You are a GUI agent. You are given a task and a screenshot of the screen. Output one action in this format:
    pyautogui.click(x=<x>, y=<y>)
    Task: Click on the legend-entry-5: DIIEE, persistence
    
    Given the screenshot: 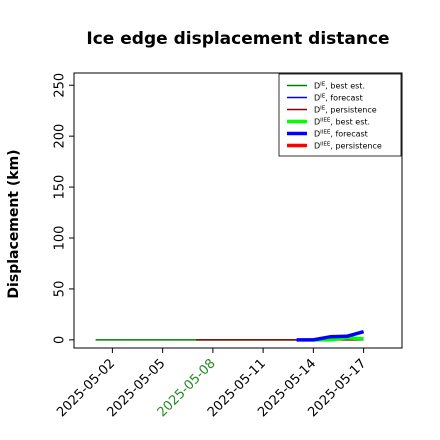 What is the action you would take?
    pyautogui.click(x=348, y=146)
    